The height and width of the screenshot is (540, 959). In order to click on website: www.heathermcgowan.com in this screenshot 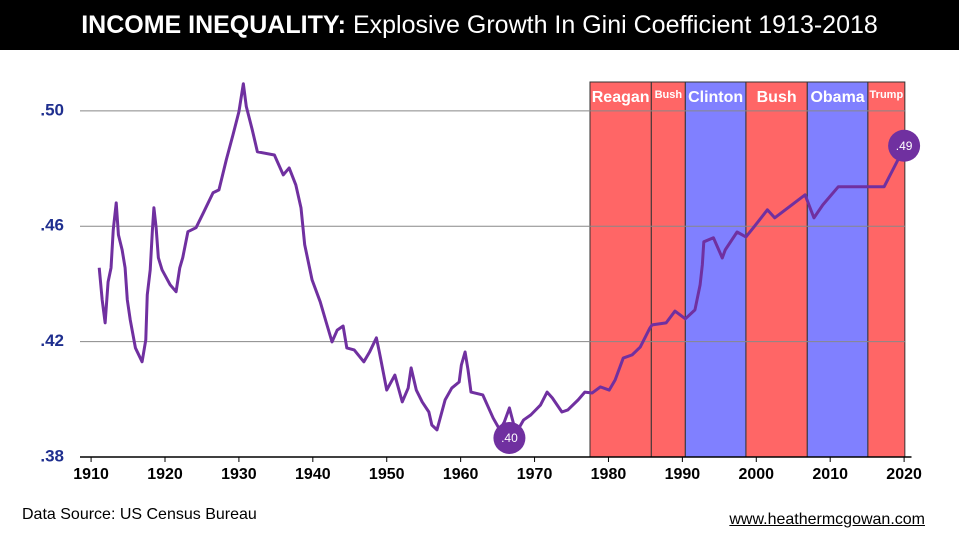, I will do `click(827, 519)`.